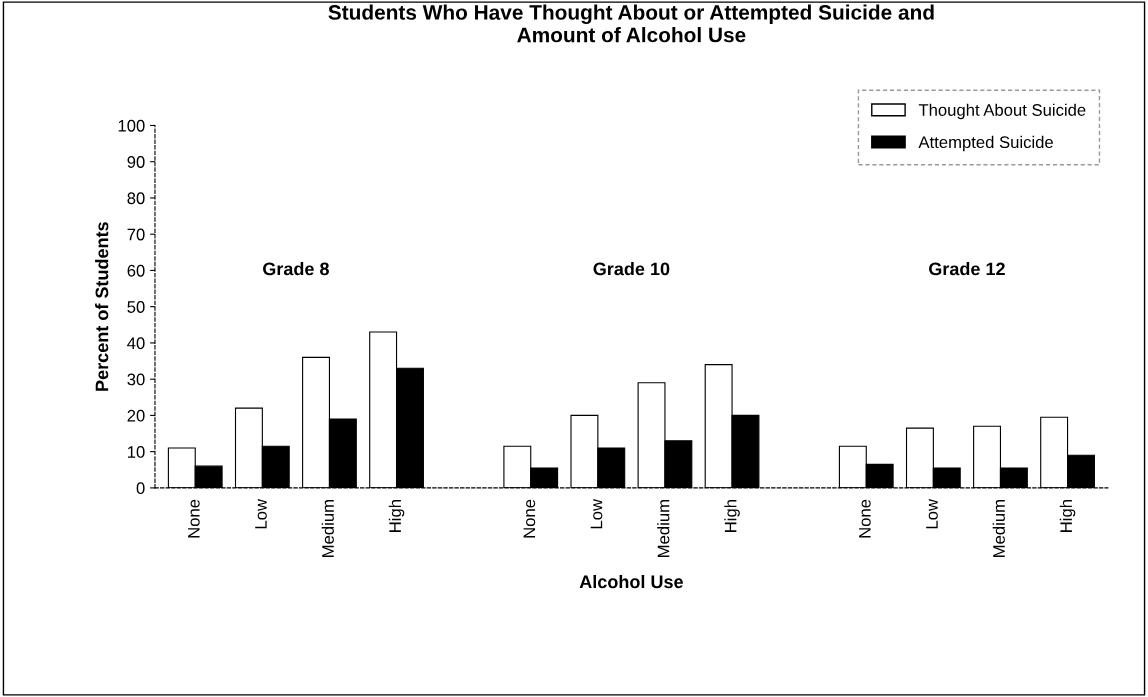  What do you see at coordinates (140, 488) in the screenshot?
I see `y-tick-label: 0` at bounding box center [140, 488].